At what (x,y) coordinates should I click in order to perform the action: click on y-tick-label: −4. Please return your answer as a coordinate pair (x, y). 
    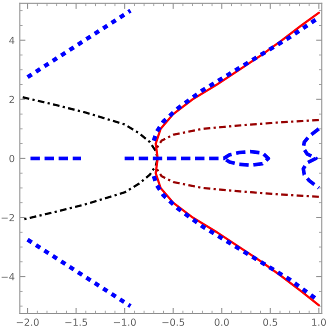
    Looking at the image, I should click on (8, 276).